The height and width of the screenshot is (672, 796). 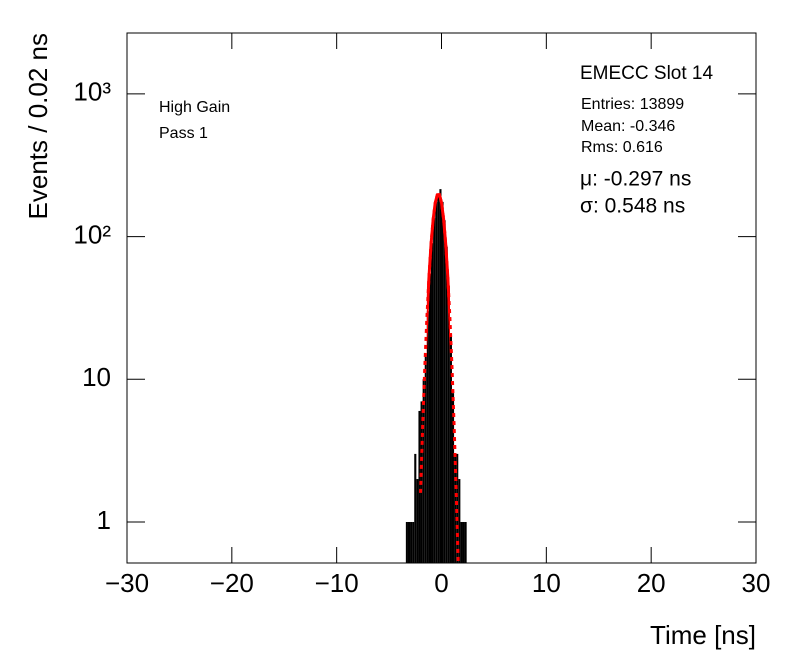 What do you see at coordinates (92, 92) in the screenshot?
I see `y-tick-label: 10³` at bounding box center [92, 92].